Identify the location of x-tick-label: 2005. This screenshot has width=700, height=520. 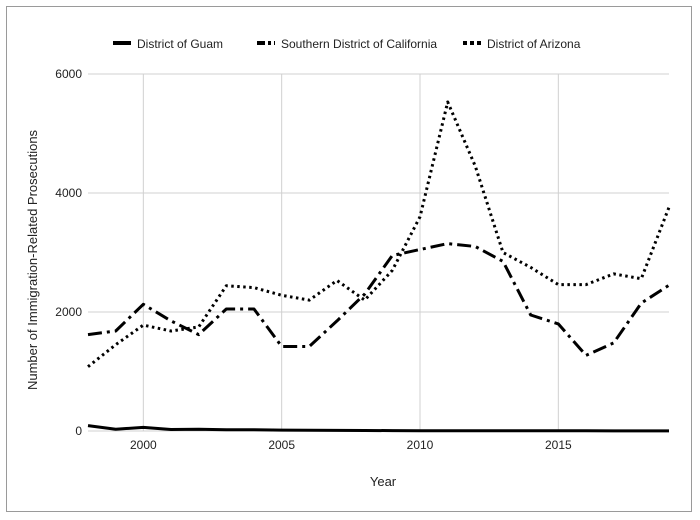
(281, 445).